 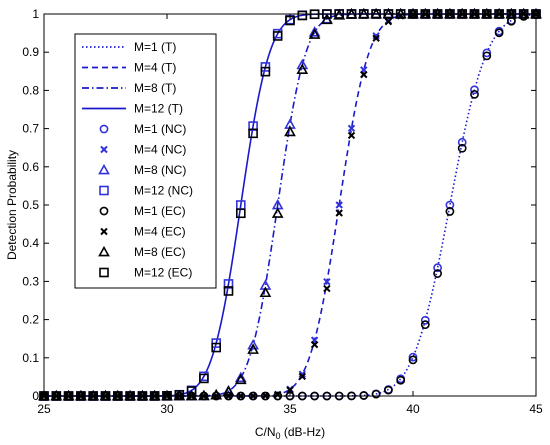 I want to click on legend-entry: M=4 (EC), so click(x=143, y=232).